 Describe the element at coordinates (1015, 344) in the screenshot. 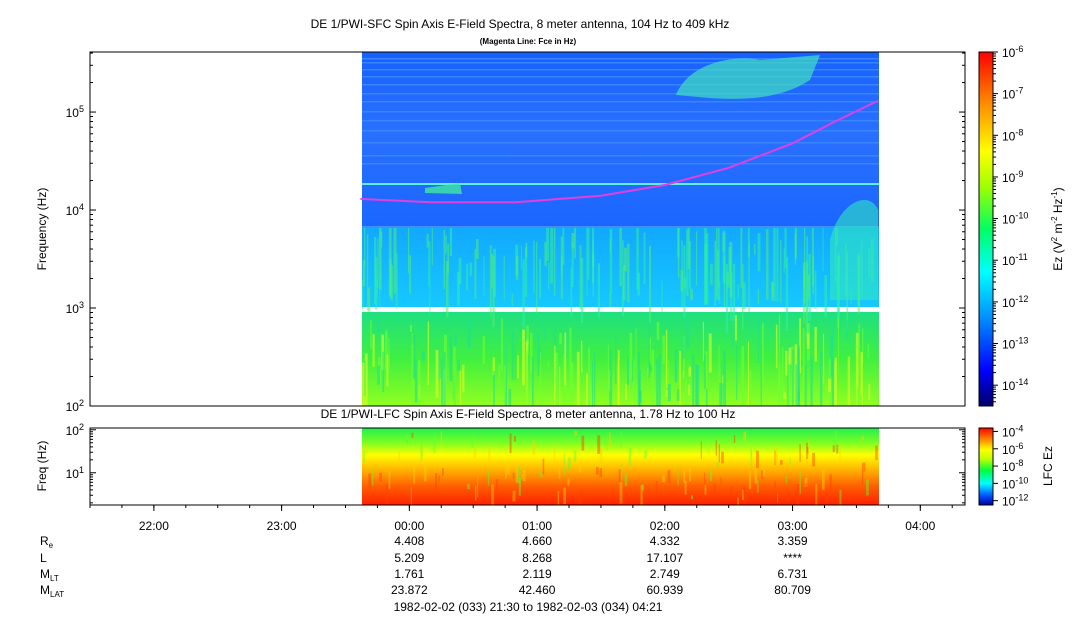

I see `sfc-colorbar-tick-label: 10-13` at that location.